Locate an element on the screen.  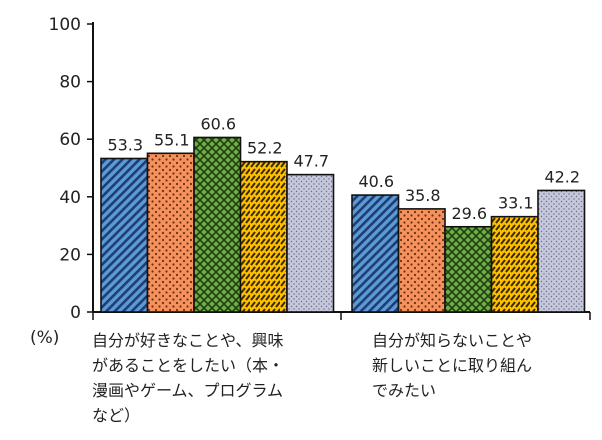
bar-group2-series2 is located at coordinates (421, 260).